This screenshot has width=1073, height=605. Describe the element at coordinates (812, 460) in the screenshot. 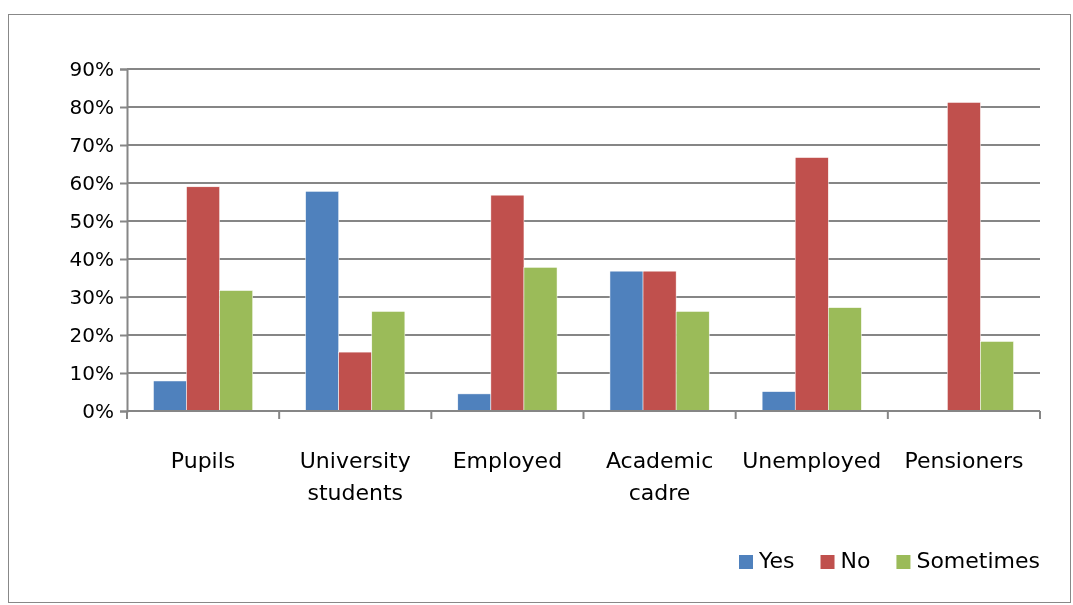

I see `x-tick-label: Unemployed` at that location.